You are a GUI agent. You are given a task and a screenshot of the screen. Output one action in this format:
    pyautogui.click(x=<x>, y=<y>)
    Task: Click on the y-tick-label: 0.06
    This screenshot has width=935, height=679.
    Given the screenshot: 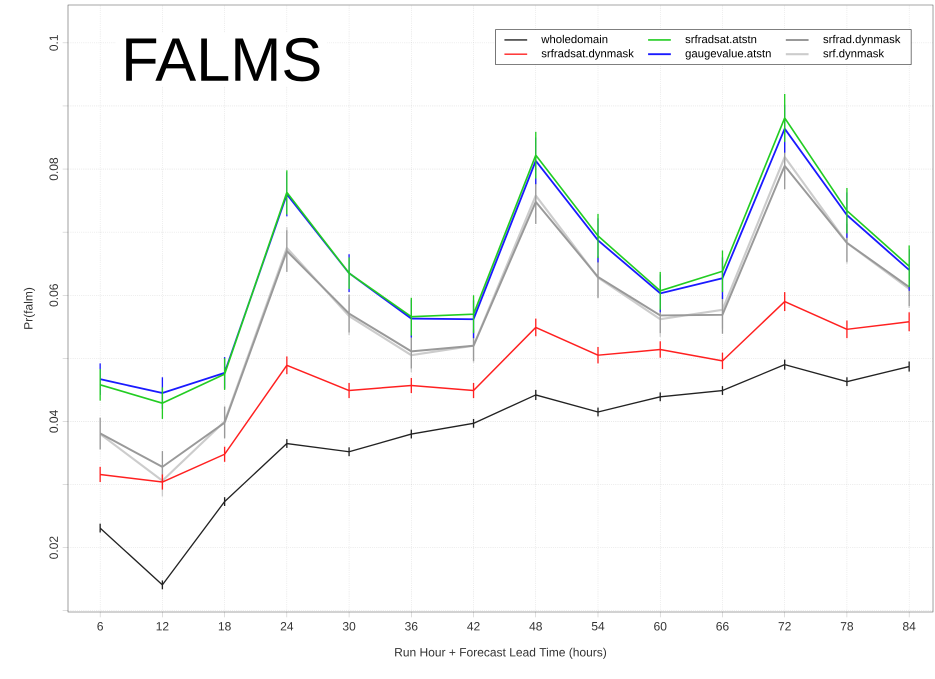 What is the action you would take?
    pyautogui.click(x=53, y=295)
    